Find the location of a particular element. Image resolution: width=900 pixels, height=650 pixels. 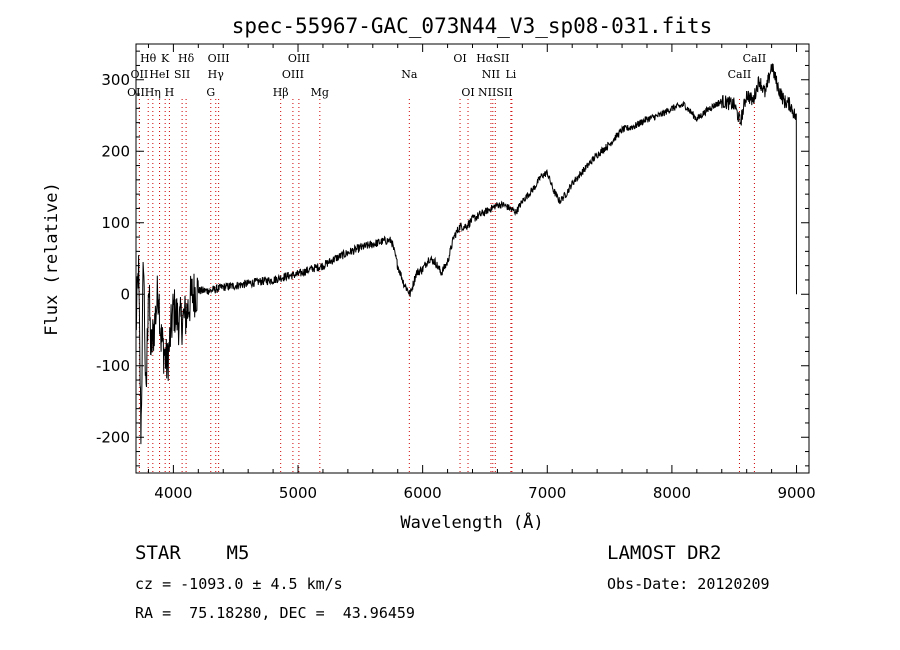

x-tick-label: 6000 is located at coordinates (423, 493).